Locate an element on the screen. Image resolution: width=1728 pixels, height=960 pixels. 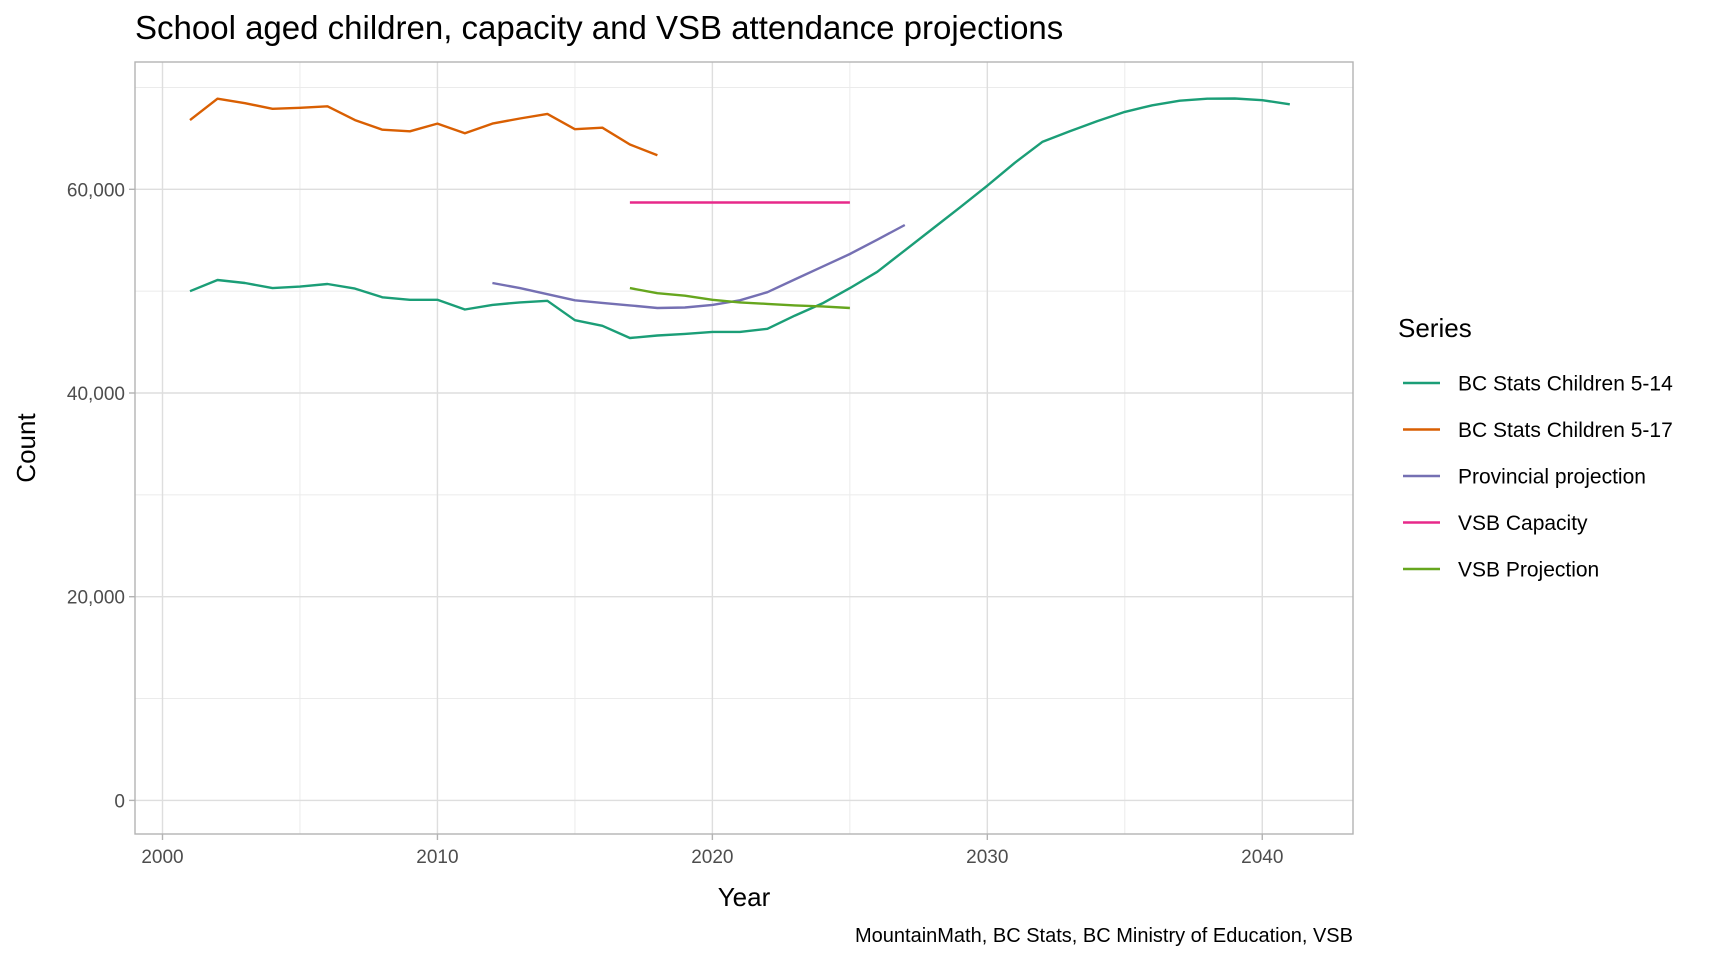
y-tick-label: 40,000 is located at coordinates (96, 394).